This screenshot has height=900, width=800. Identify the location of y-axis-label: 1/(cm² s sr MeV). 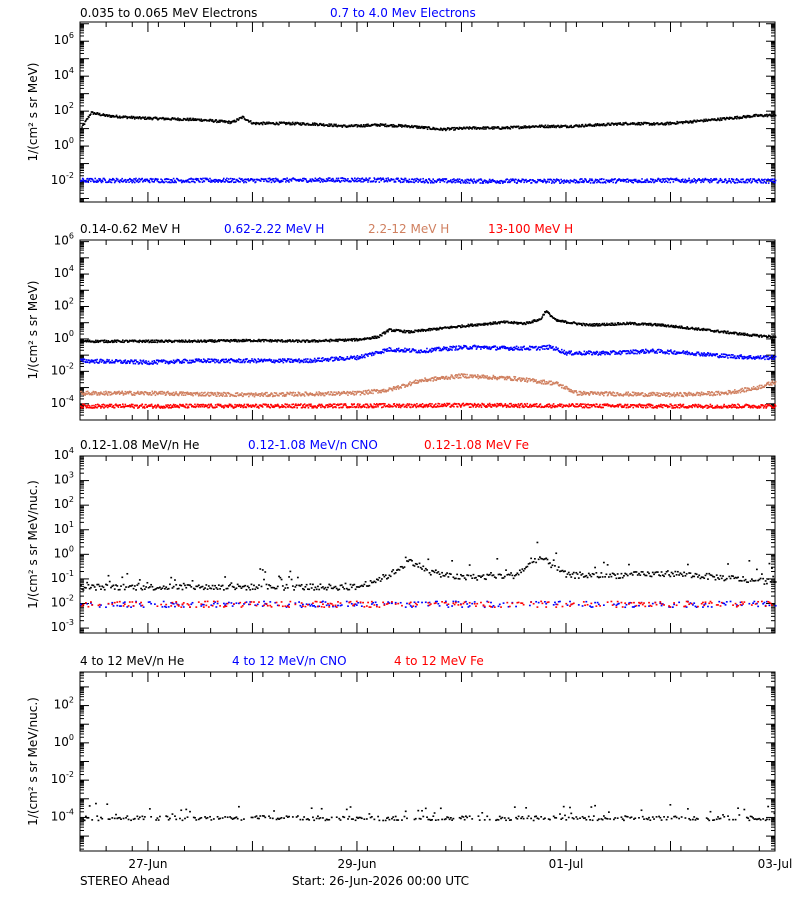
(33, 330).